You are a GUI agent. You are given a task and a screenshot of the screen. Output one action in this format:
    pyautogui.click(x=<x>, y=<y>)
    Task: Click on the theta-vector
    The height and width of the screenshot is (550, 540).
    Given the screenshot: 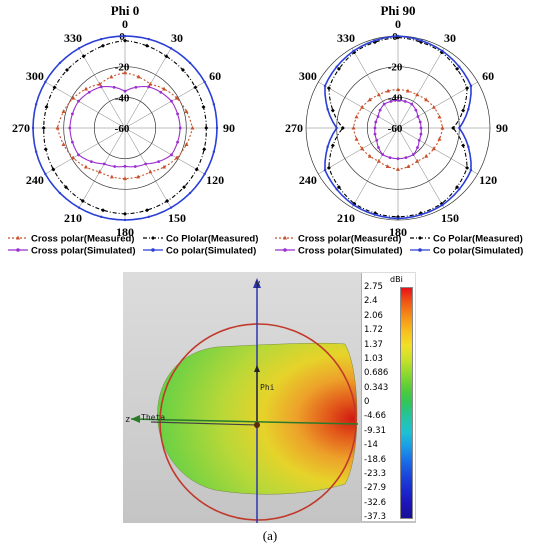 What is the action you would take?
    pyautogui.click(x=204, y=423)
    